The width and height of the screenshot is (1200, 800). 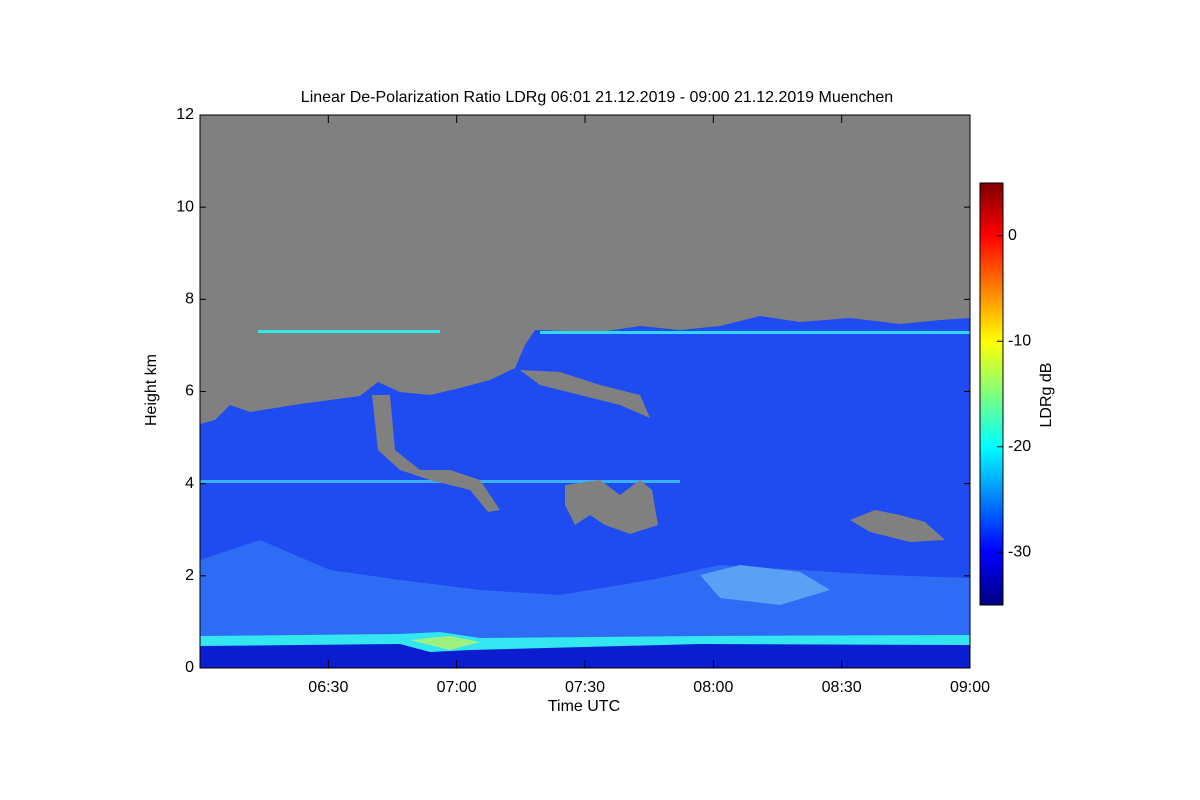 What do you see at coordinates (1046, 395) in the screenshot?
I see `colorbar-label: LDRg dB` at bounding box center [1046, 395].